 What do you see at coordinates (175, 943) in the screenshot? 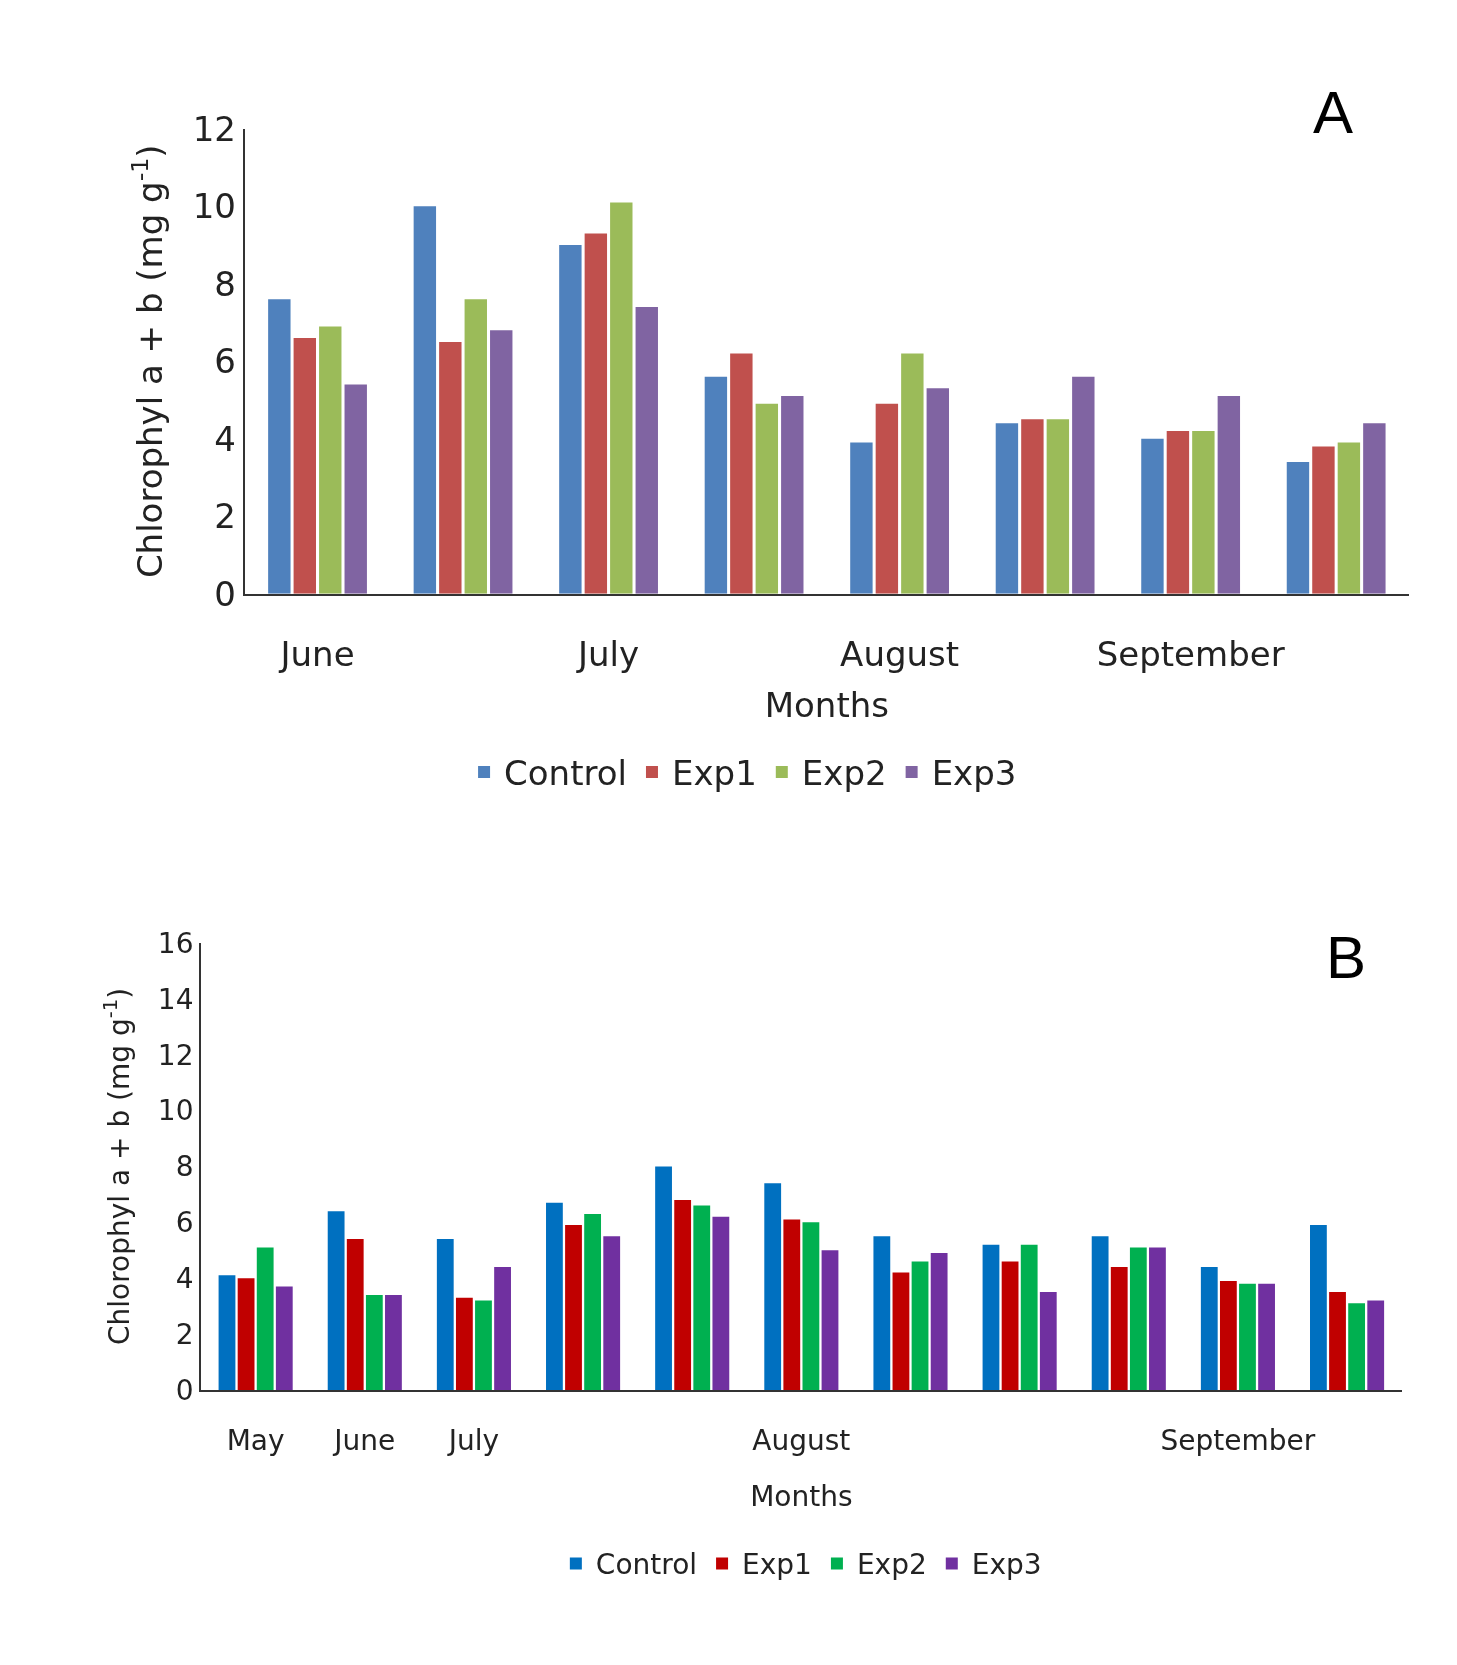
I see `y-tick-label: 16` at bounding box center [175, 943].